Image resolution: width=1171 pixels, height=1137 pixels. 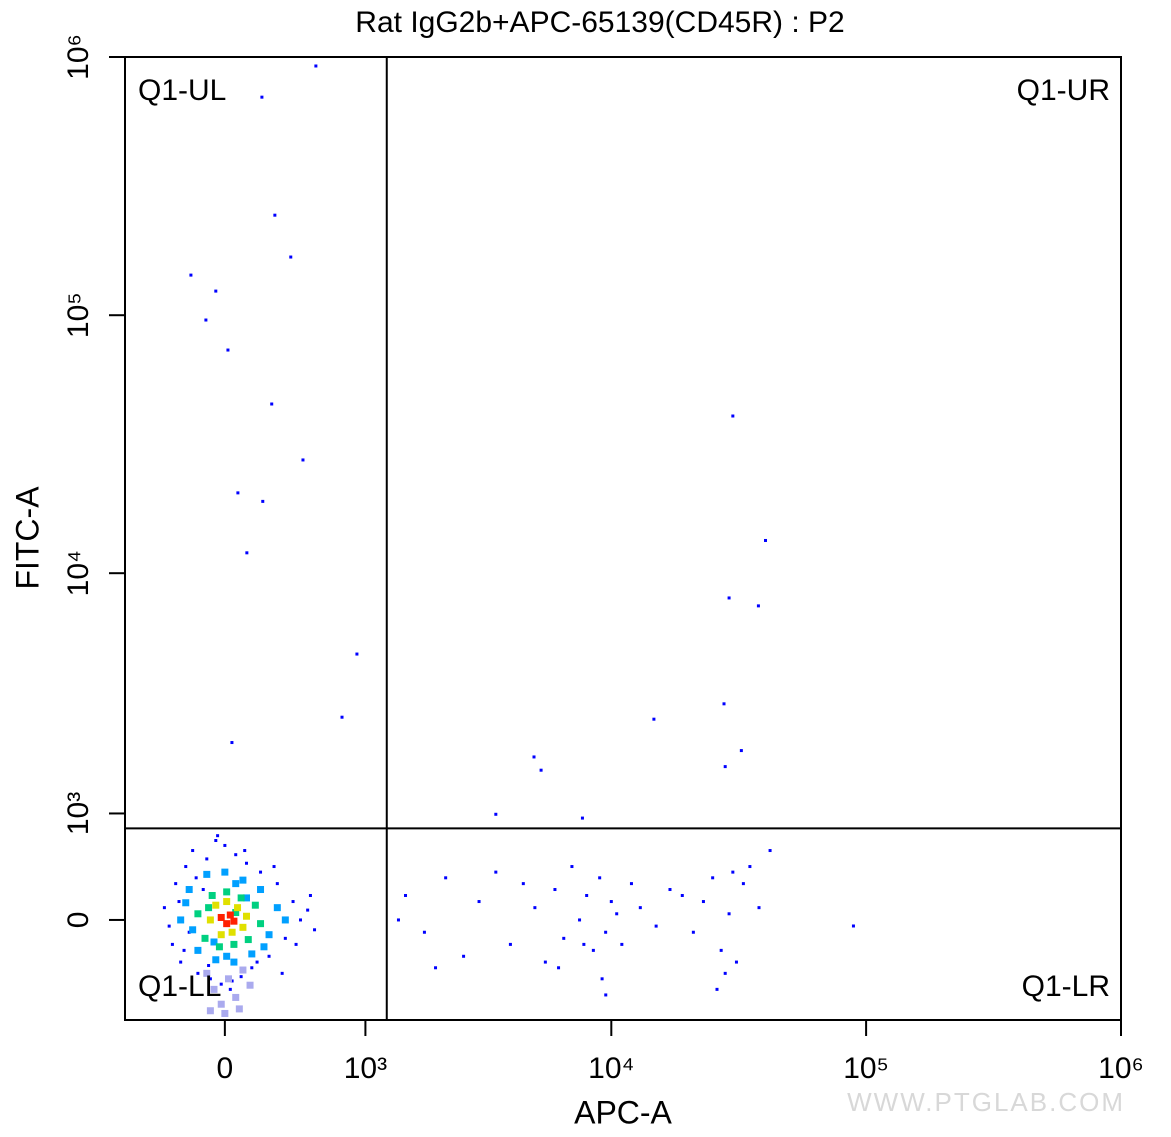 What do you see at coordinates (1066, 986) in the screenshot?
I see `quadrant-label: Q1-LR` at bounding box center [1066, 986].